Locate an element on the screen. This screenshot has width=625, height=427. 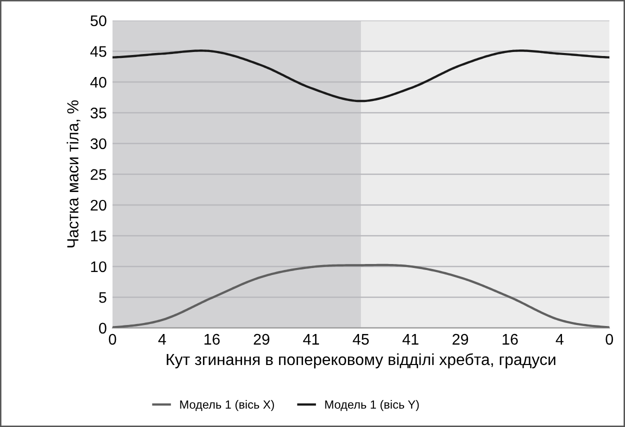
y-axis-title: Частка маси тіла, % is located at coordinates (73, 174).